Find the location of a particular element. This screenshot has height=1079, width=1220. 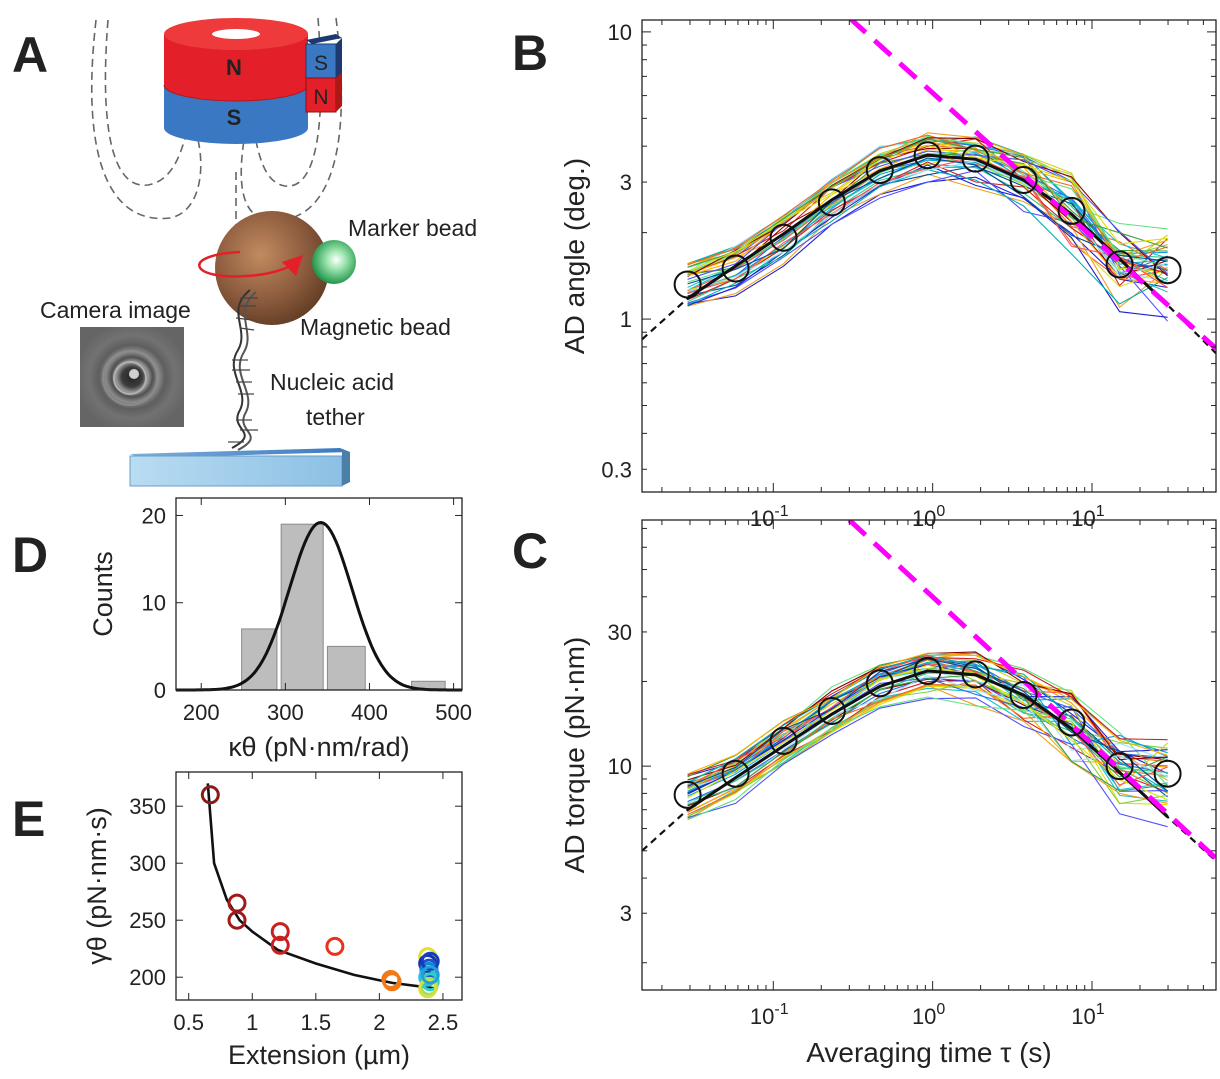

panel-letter-b: B is located at coordinates (530, 53).